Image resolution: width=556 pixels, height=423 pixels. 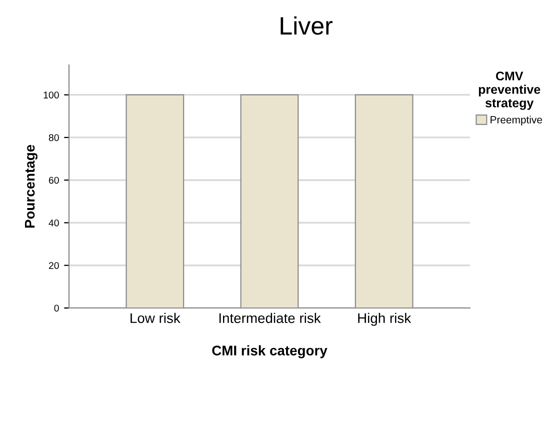 I want to click on legend-label: Preemptive, so click(x=516, y=121).